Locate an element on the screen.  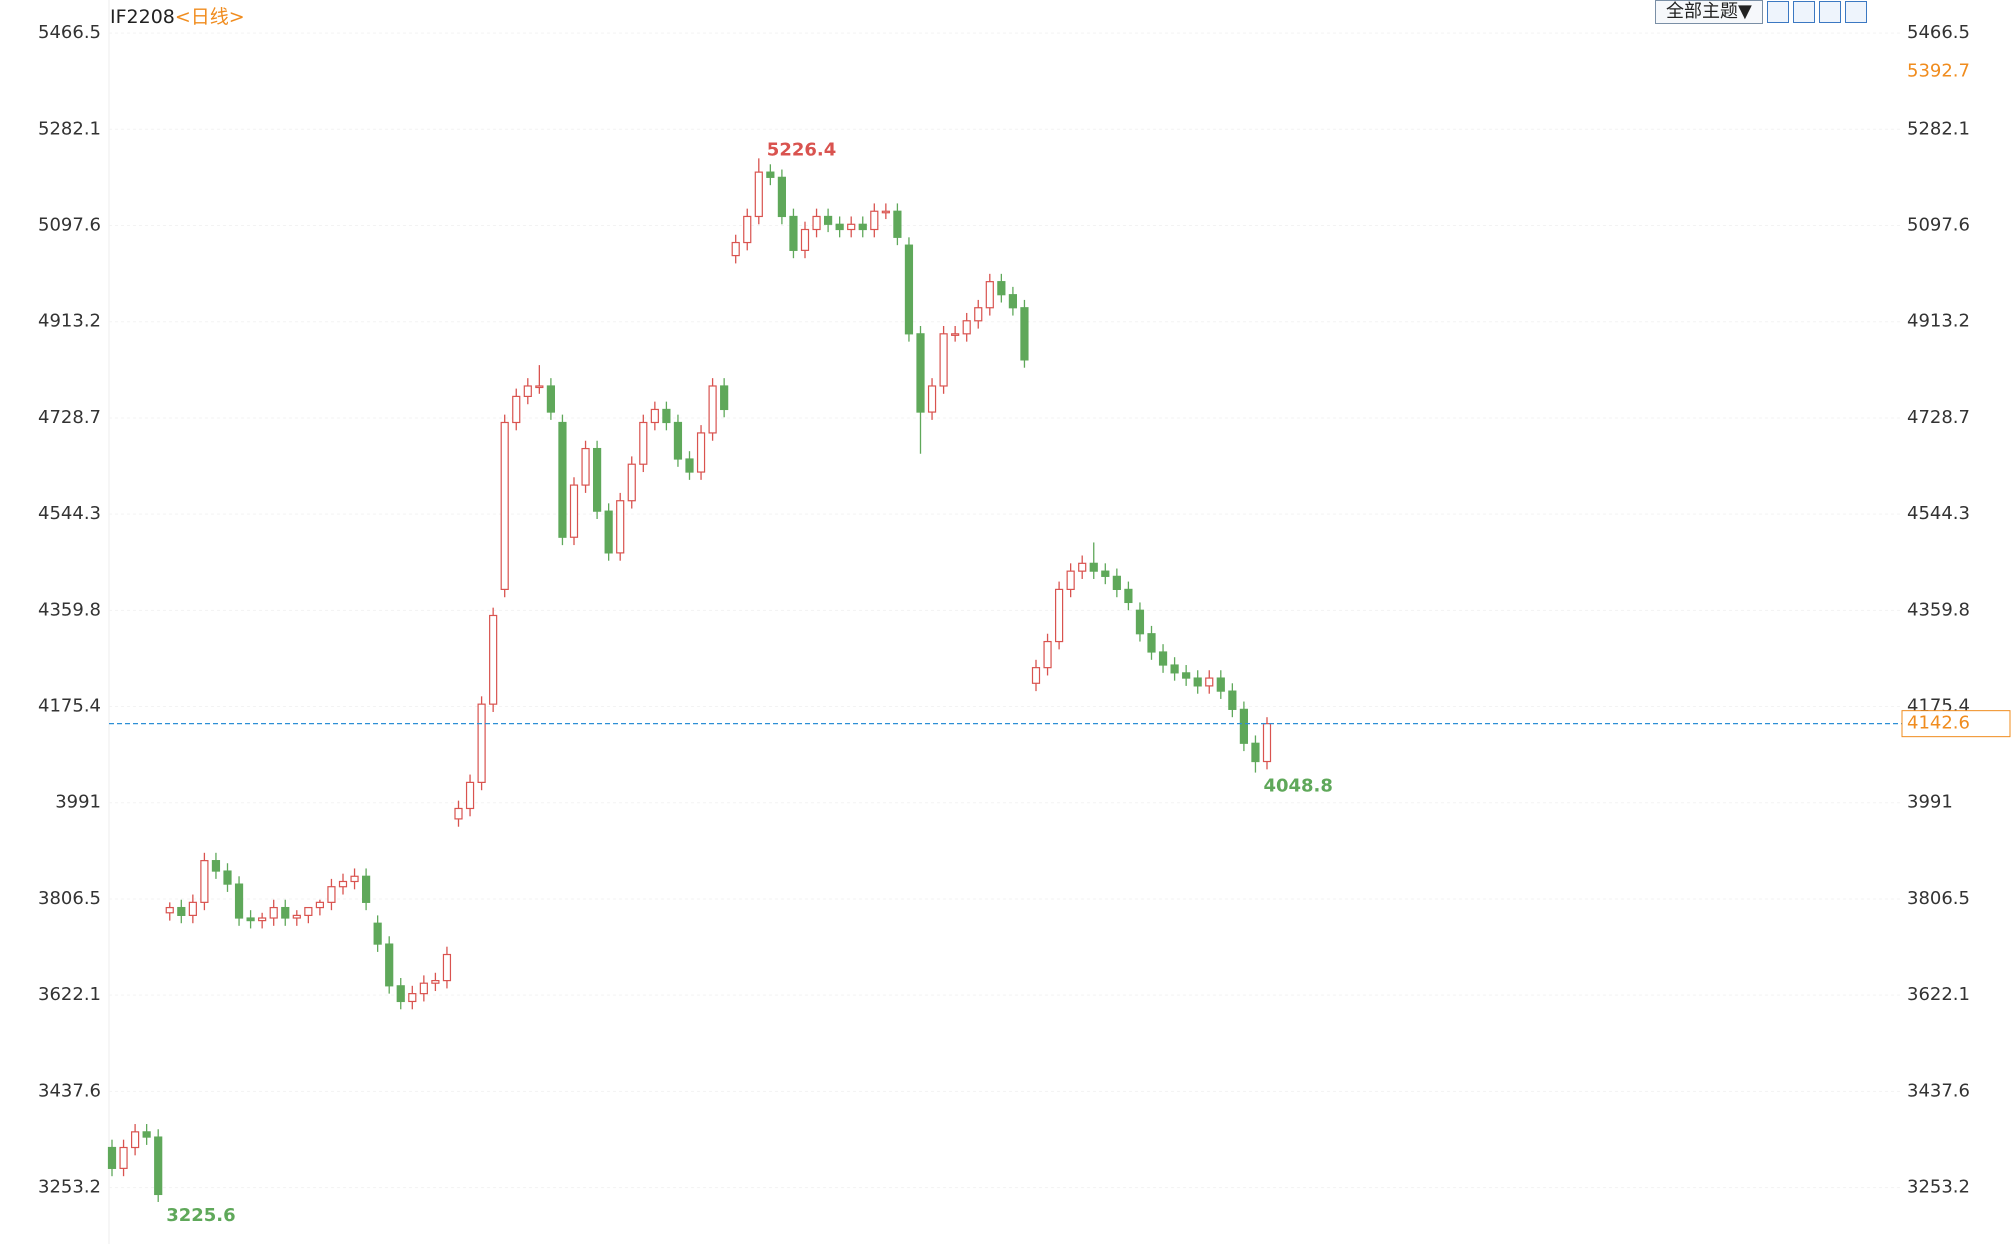
y-tick-label: 4544.3 is located at coordinates (69, 513).